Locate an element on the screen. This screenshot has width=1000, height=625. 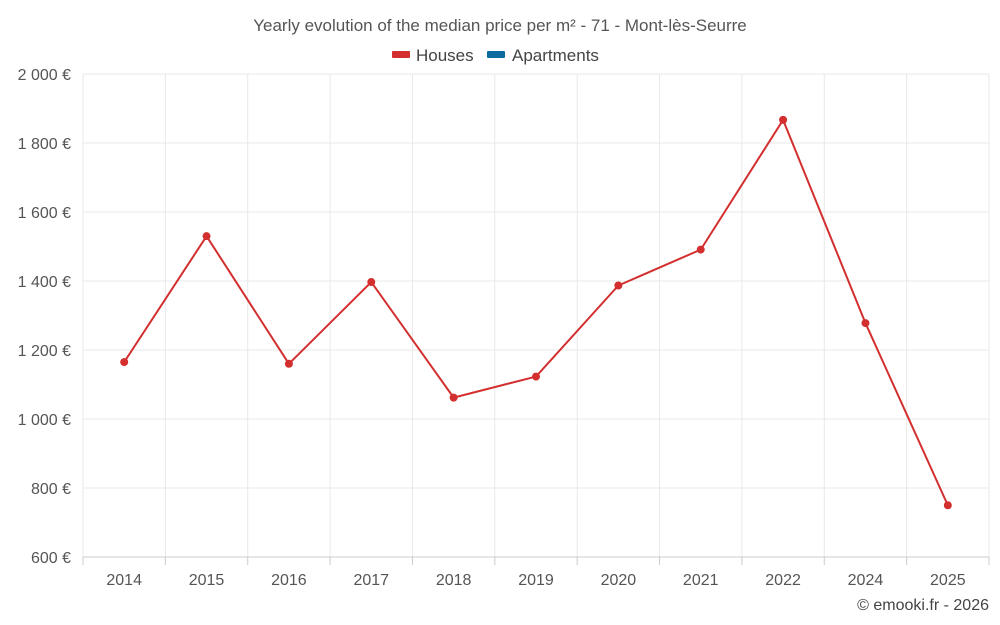
y-tick-label: 800 € is located at coordinates (51, 489).